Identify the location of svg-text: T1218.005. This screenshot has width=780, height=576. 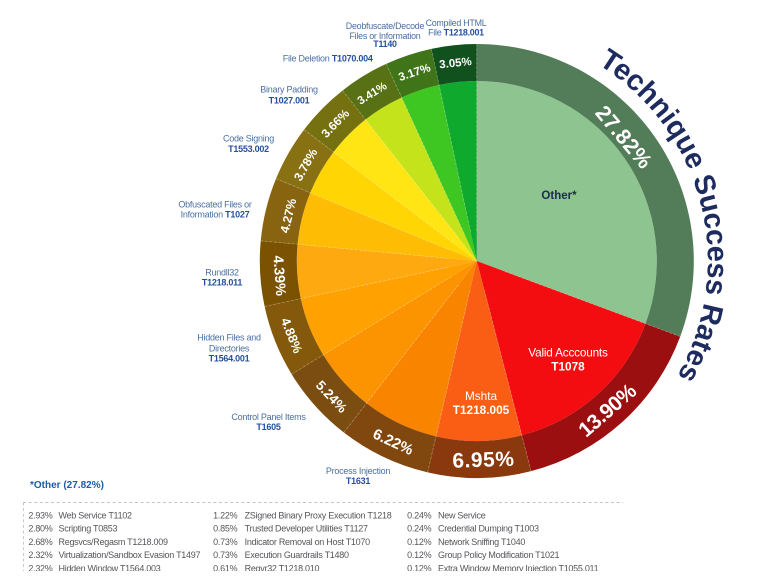
(481, 410).